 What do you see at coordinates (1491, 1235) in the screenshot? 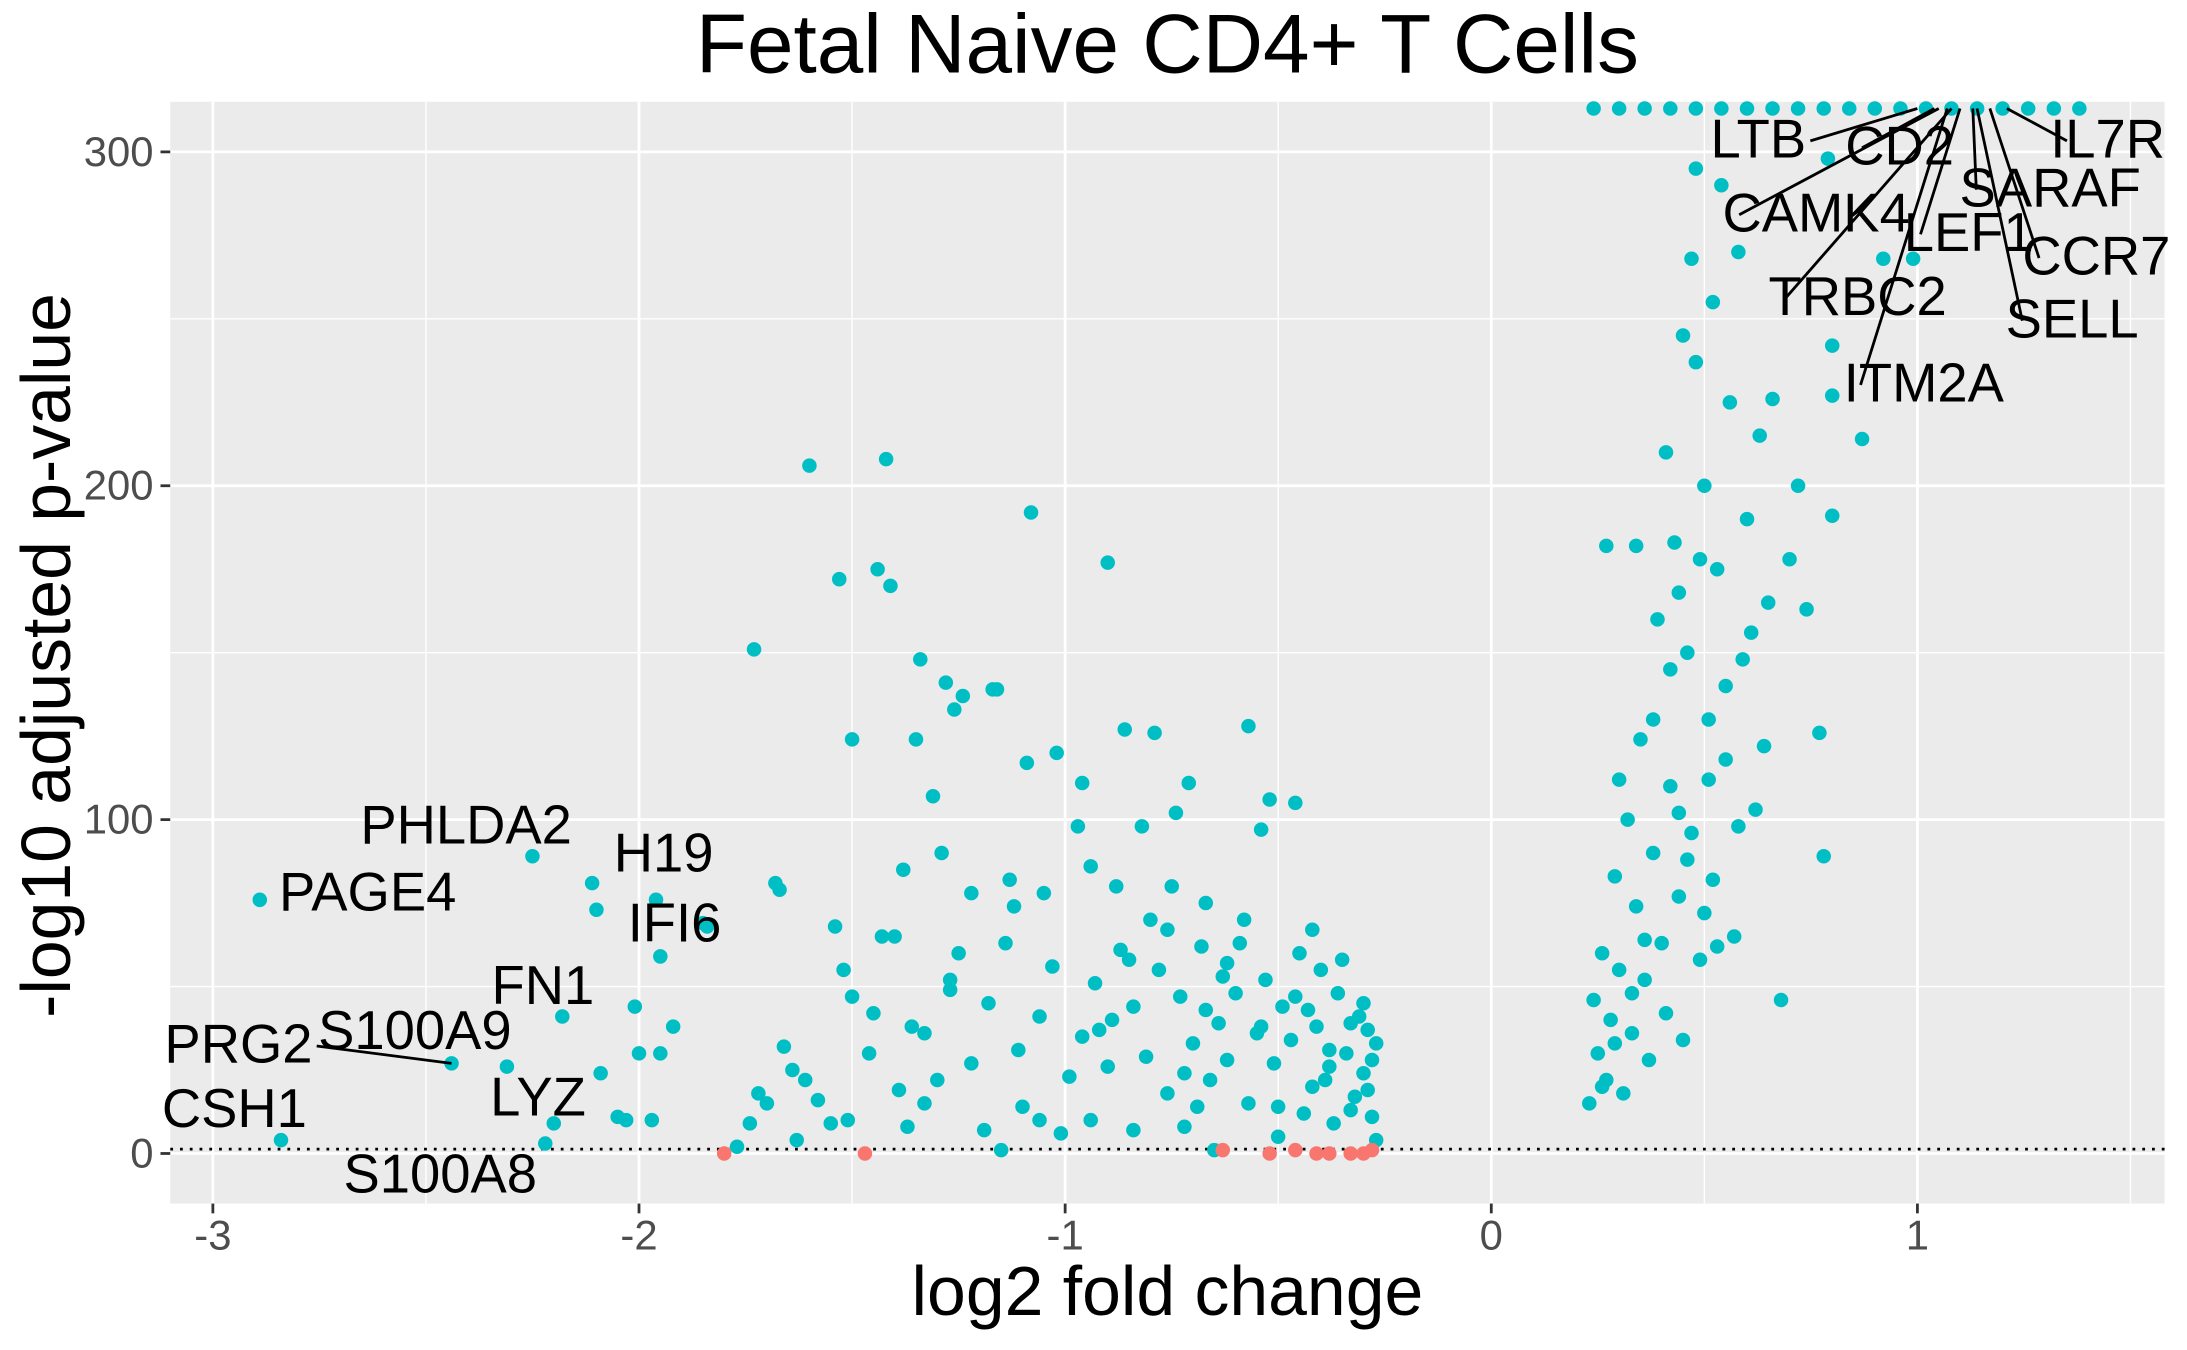
I see `x-tick-label: 0` at bounding box center [1491, 1235].